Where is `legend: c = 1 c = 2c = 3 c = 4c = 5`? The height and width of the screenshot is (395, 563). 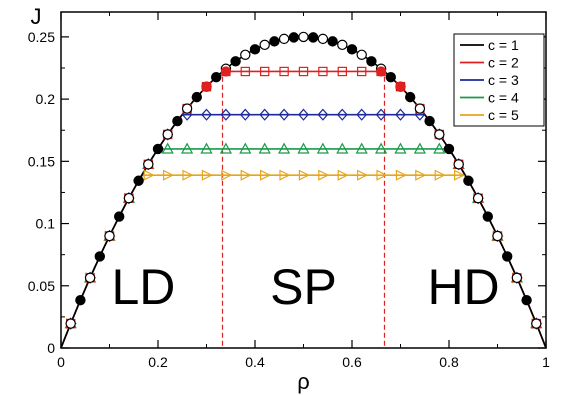 legend: c = 1 c = 2c = 3 c = 4c = 5 is located at coordinates (499, 80).